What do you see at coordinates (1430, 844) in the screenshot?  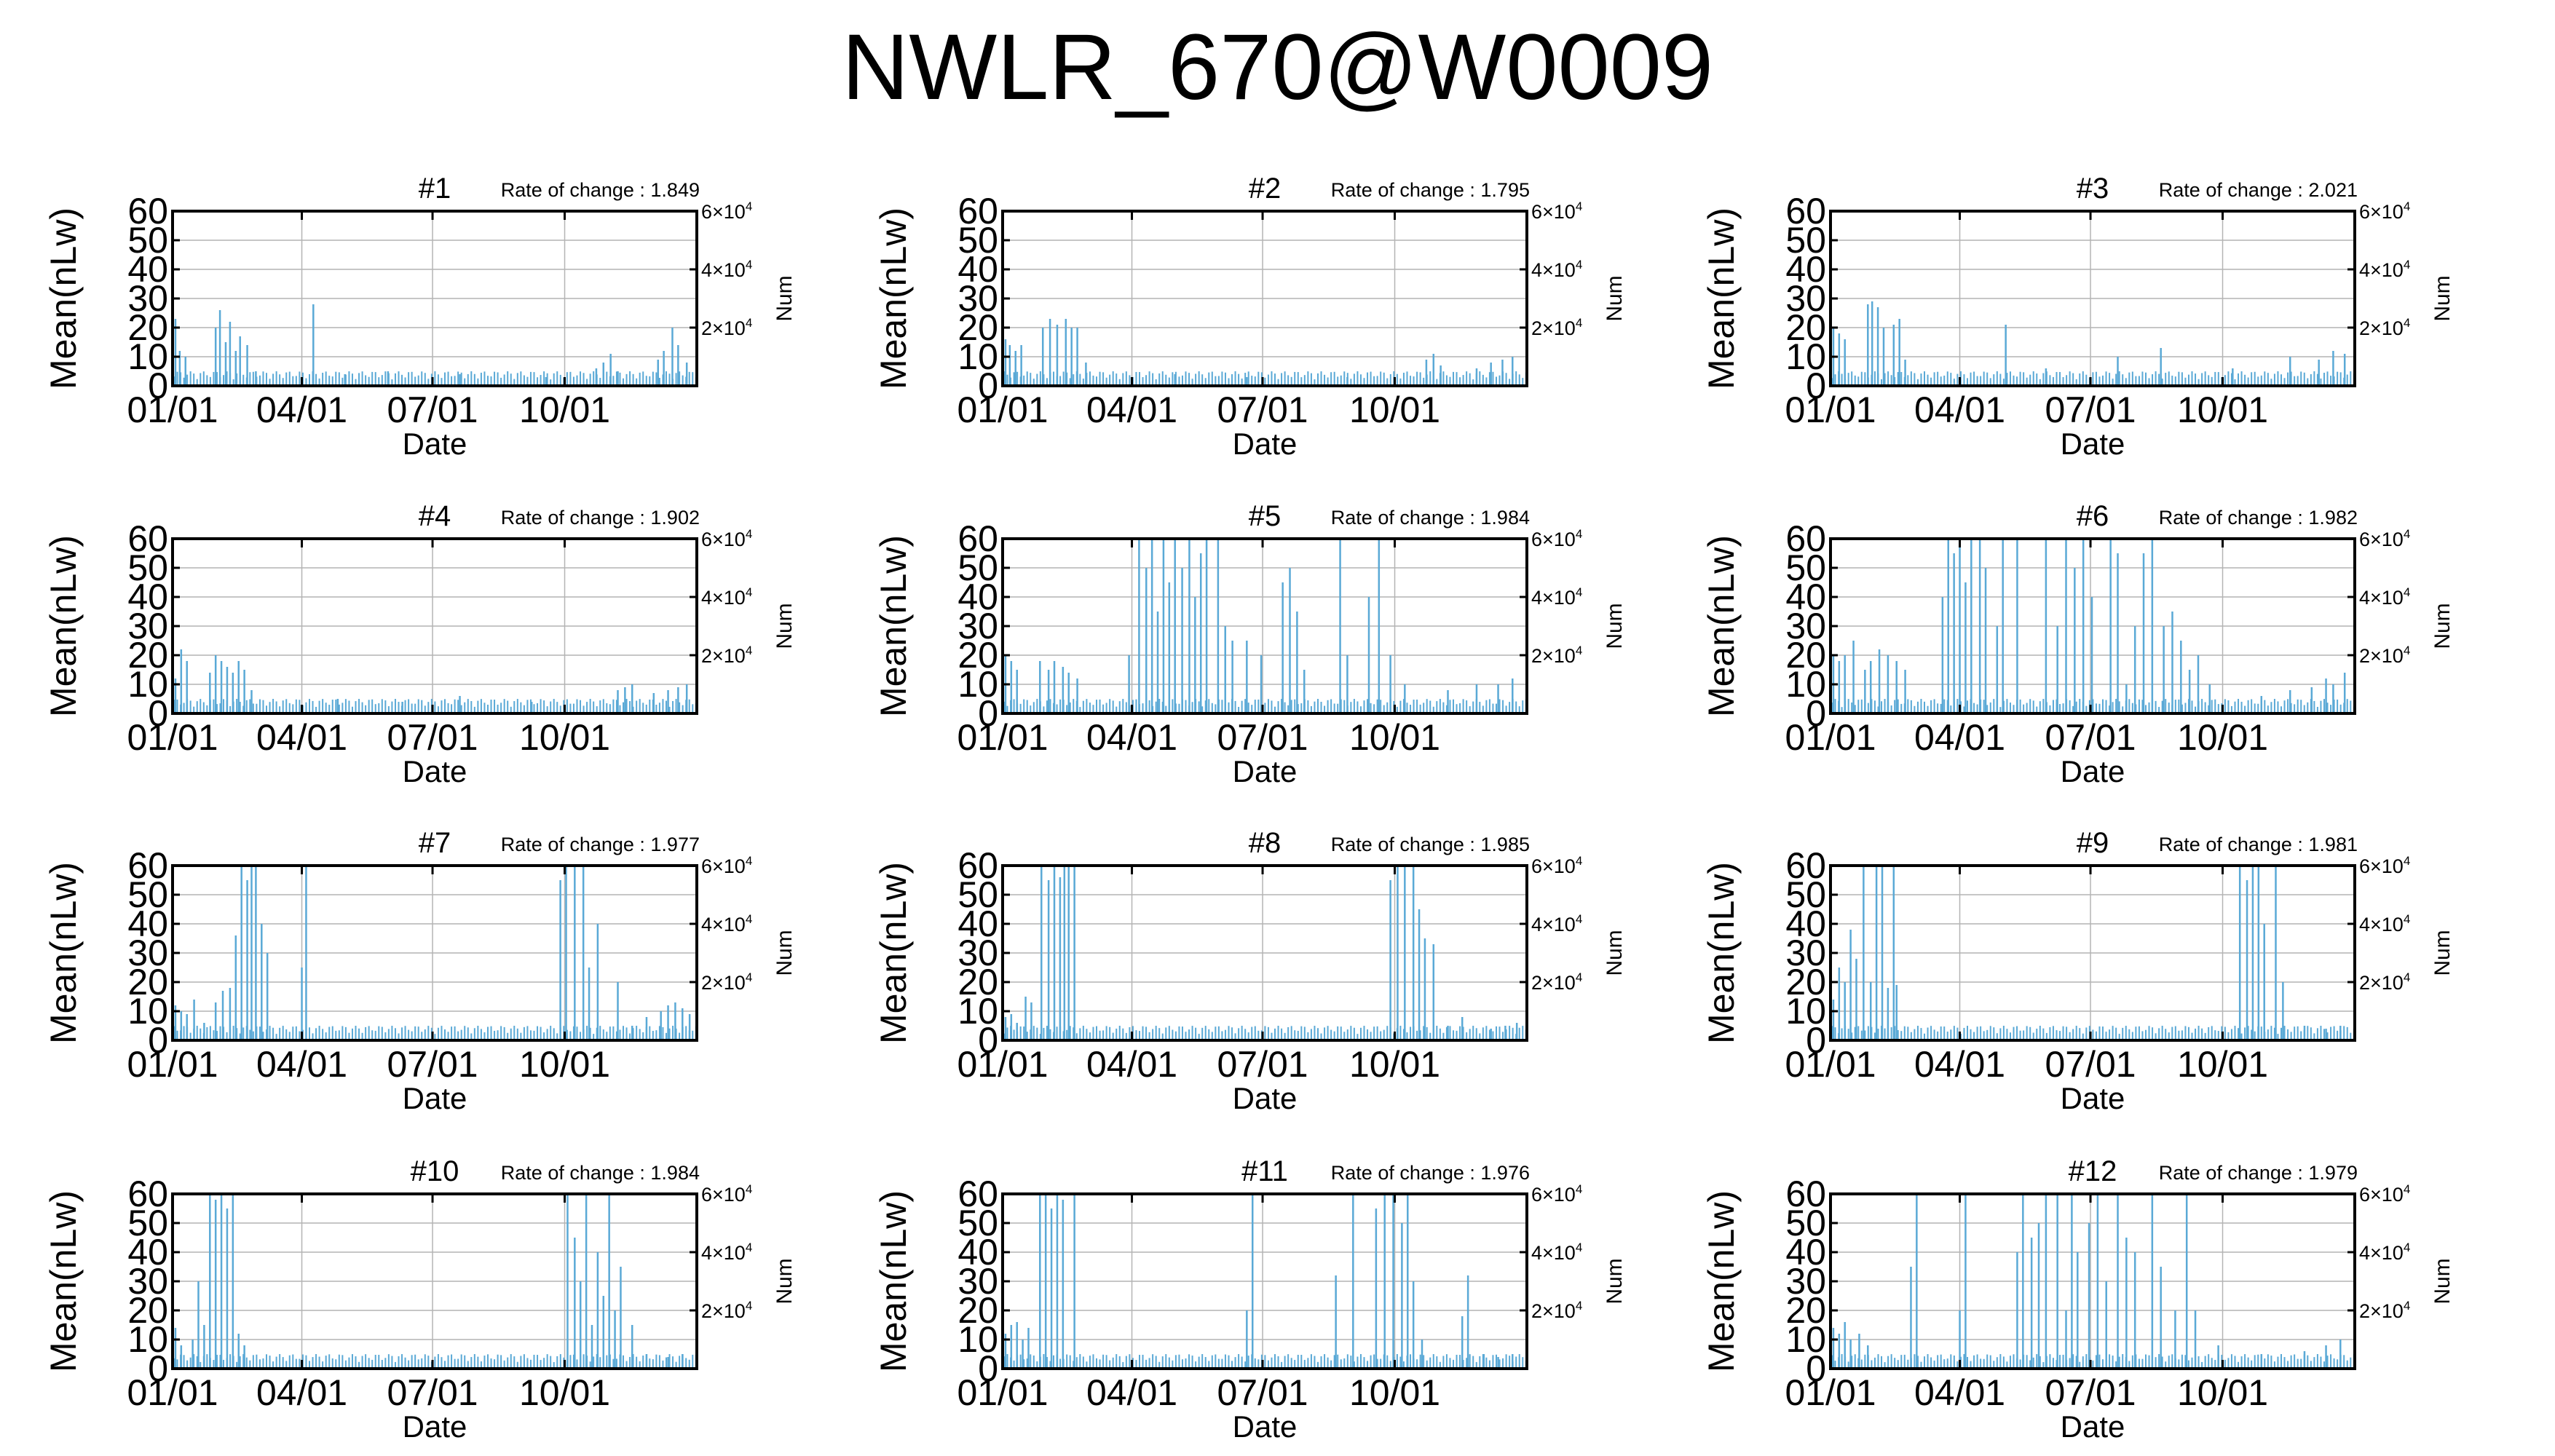 I see `rate-of-change: Rate of change : 1.985` at bounding box center [1430, 844].